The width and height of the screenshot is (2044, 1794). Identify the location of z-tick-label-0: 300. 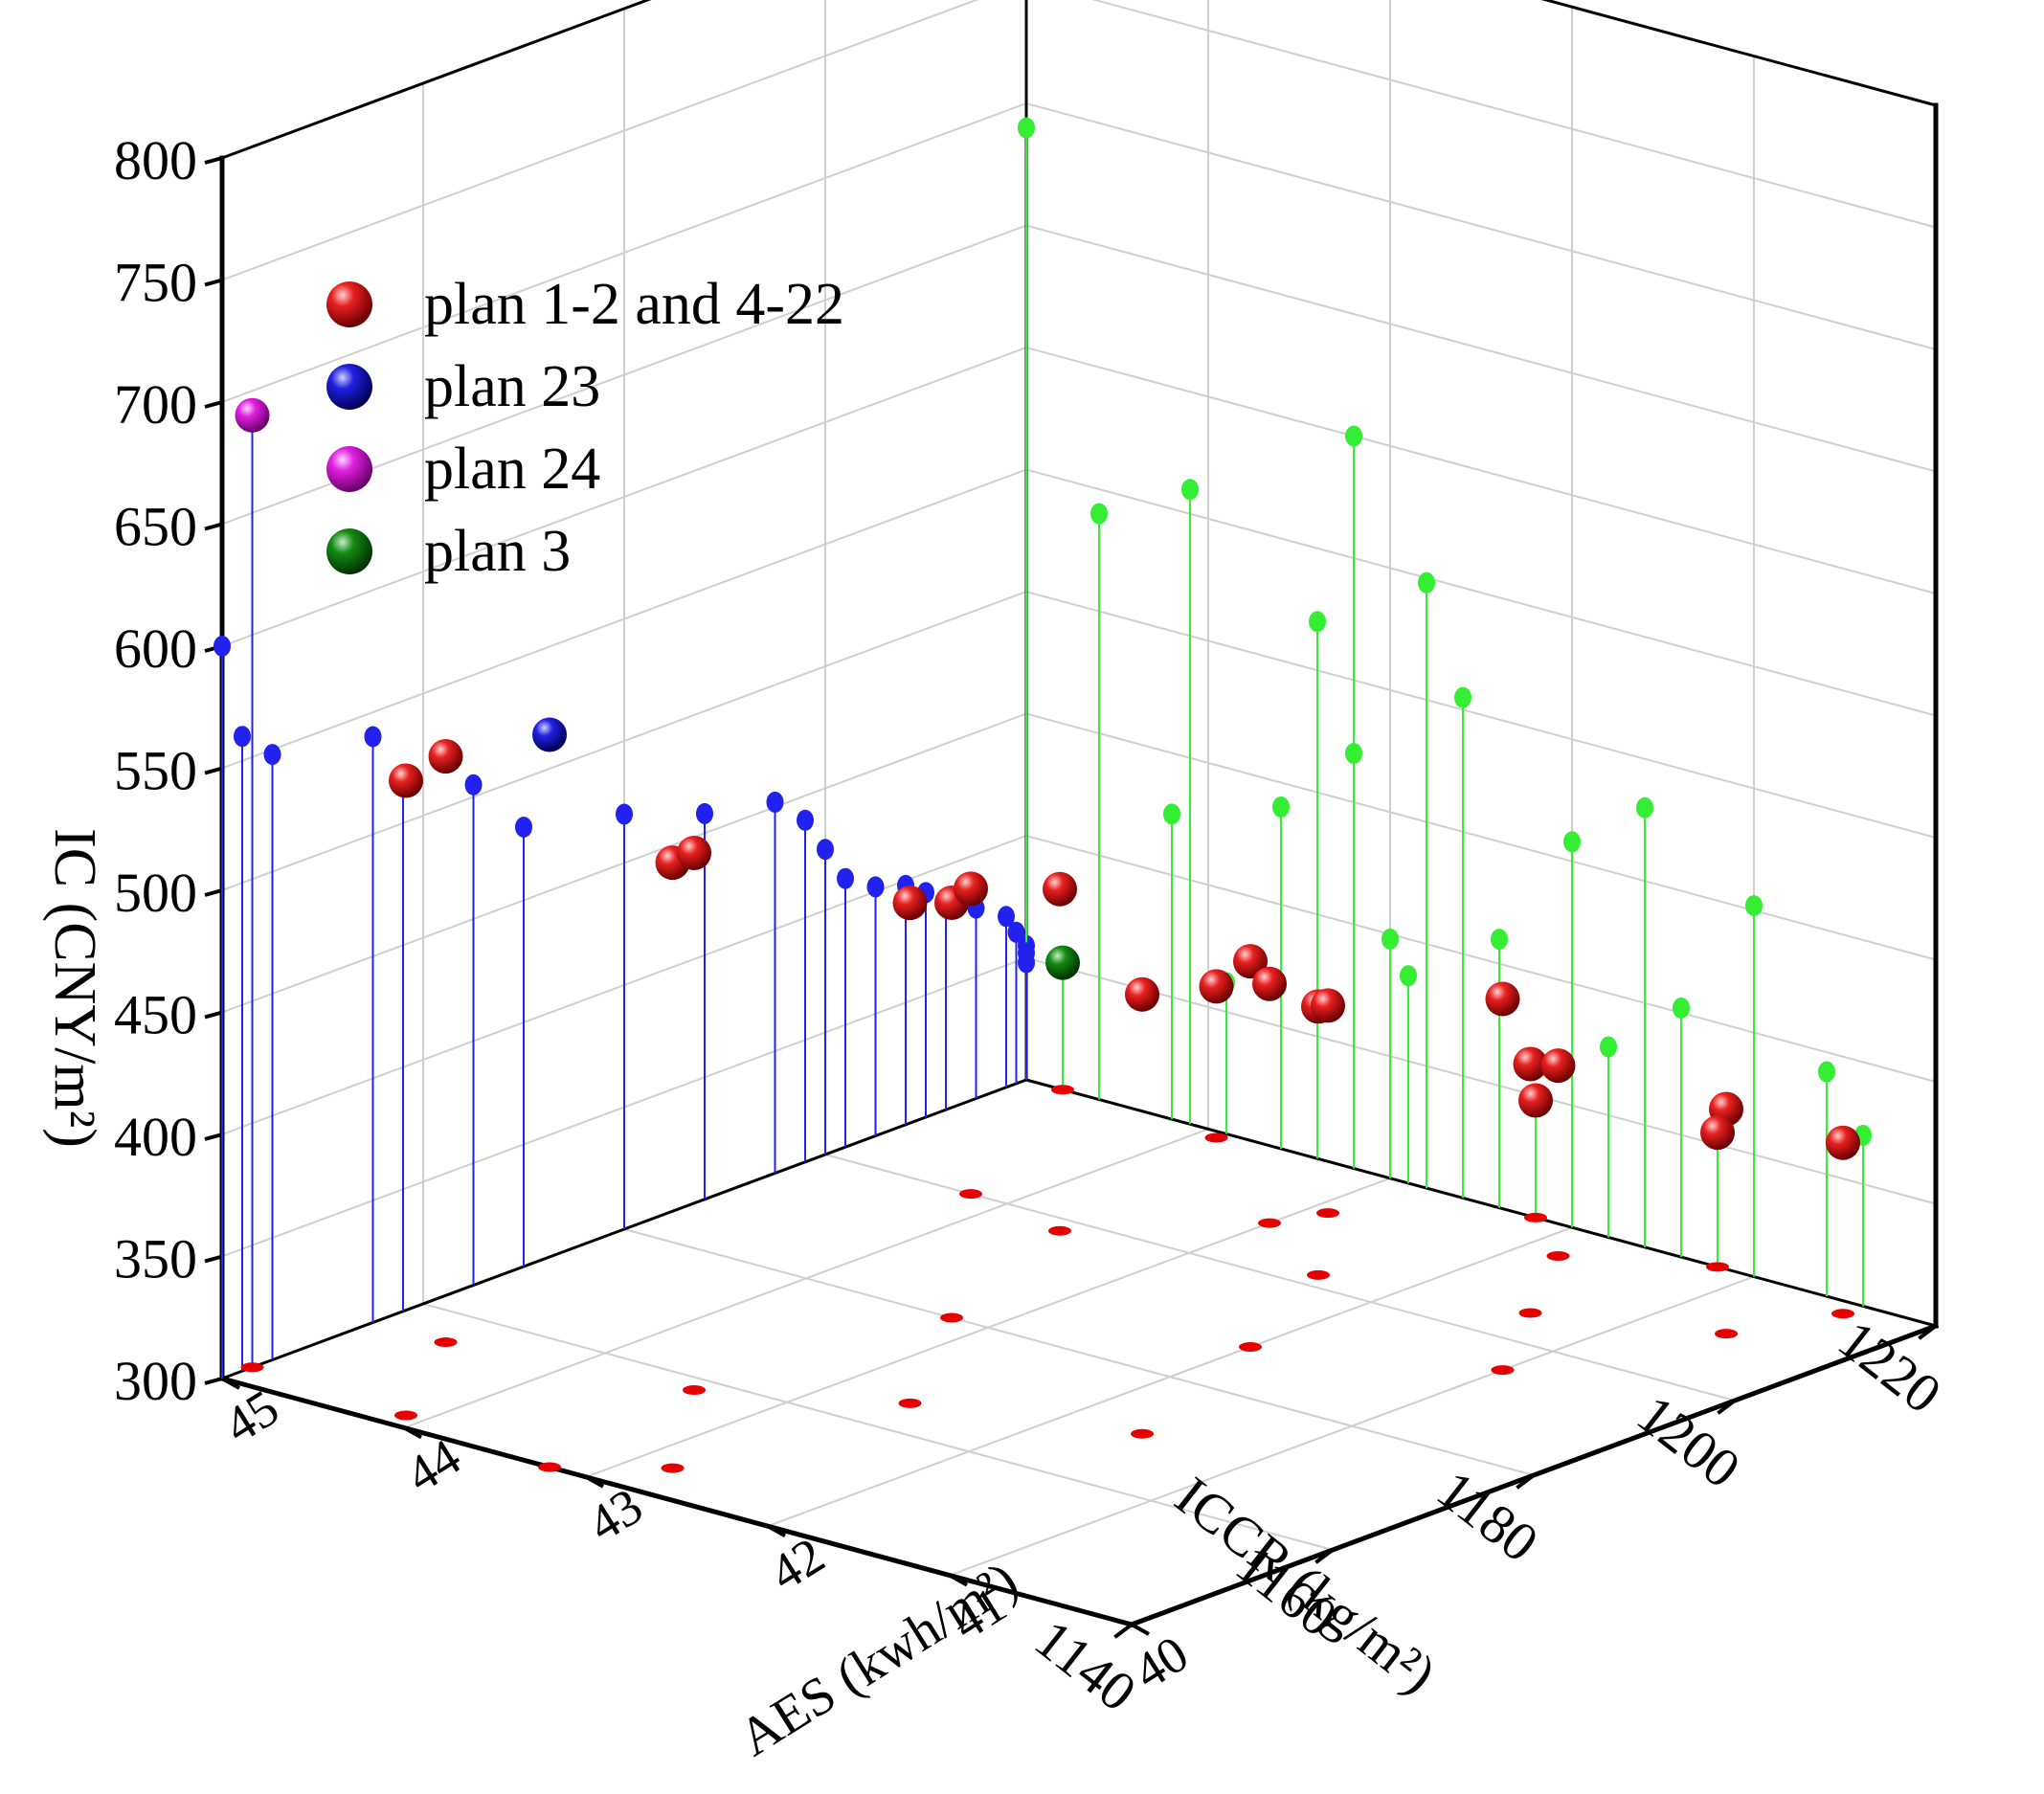
(155, 1381).